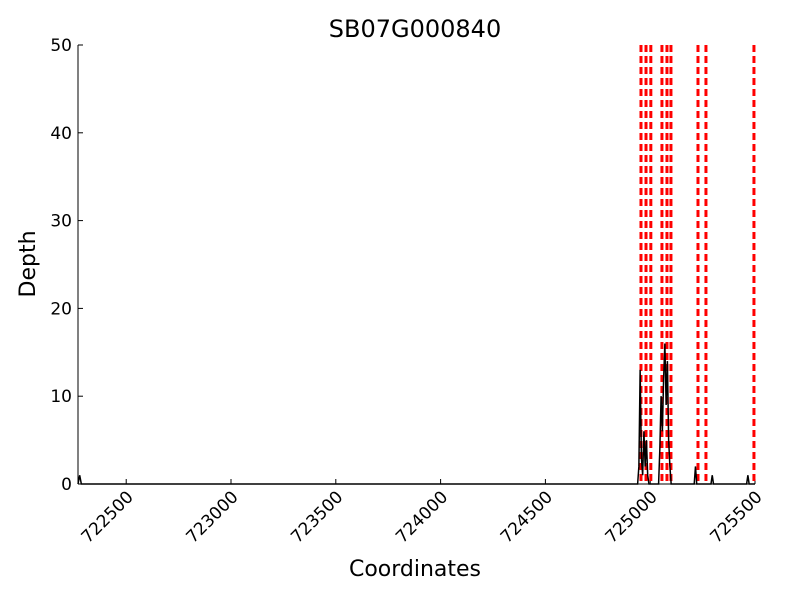 This screenshot has height=600, width=800. What do you see at coordinates (632, 517) in the screenshot?
I see `x-tick-label: 725000` at bounding box center [632, 517].